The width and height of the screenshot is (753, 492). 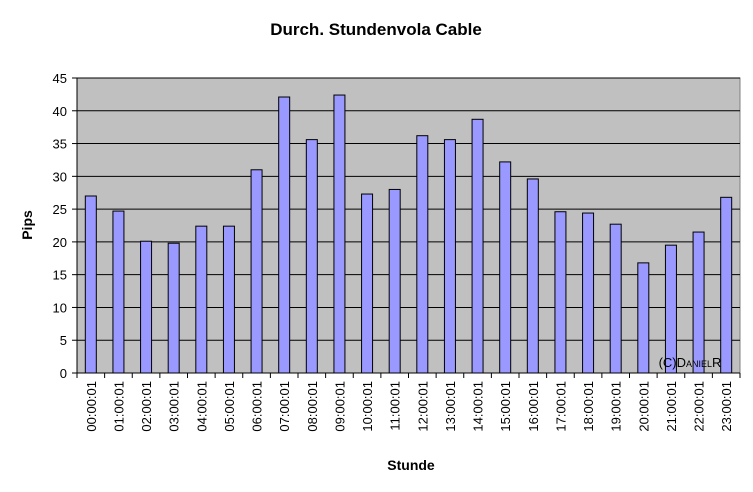 What do you see at coordinates (60, 78) in the screenshot?
I see `y-tick-label: 45` at bounding box center [60, 78].